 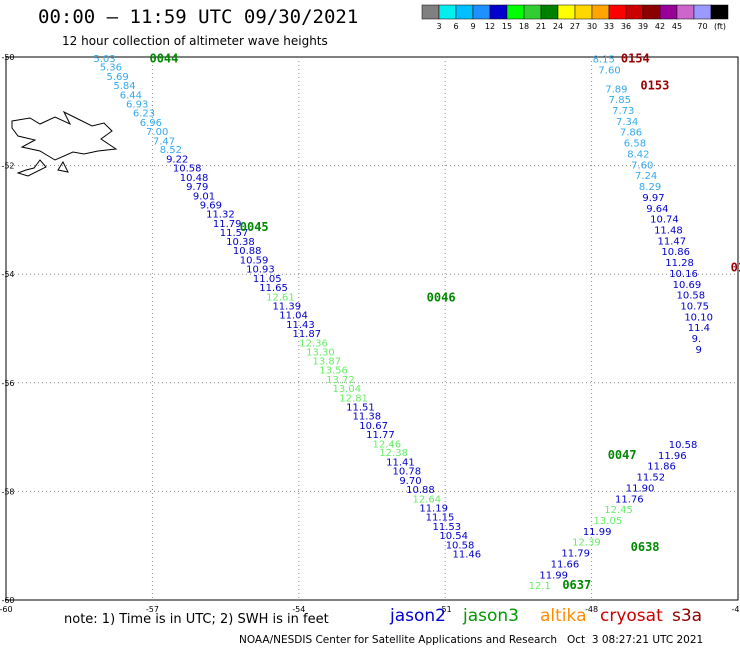 What do you see at coordinates (131, 95) in the screenshot?
I see `swh-point: 6.44` at bounding box center [131, 95].